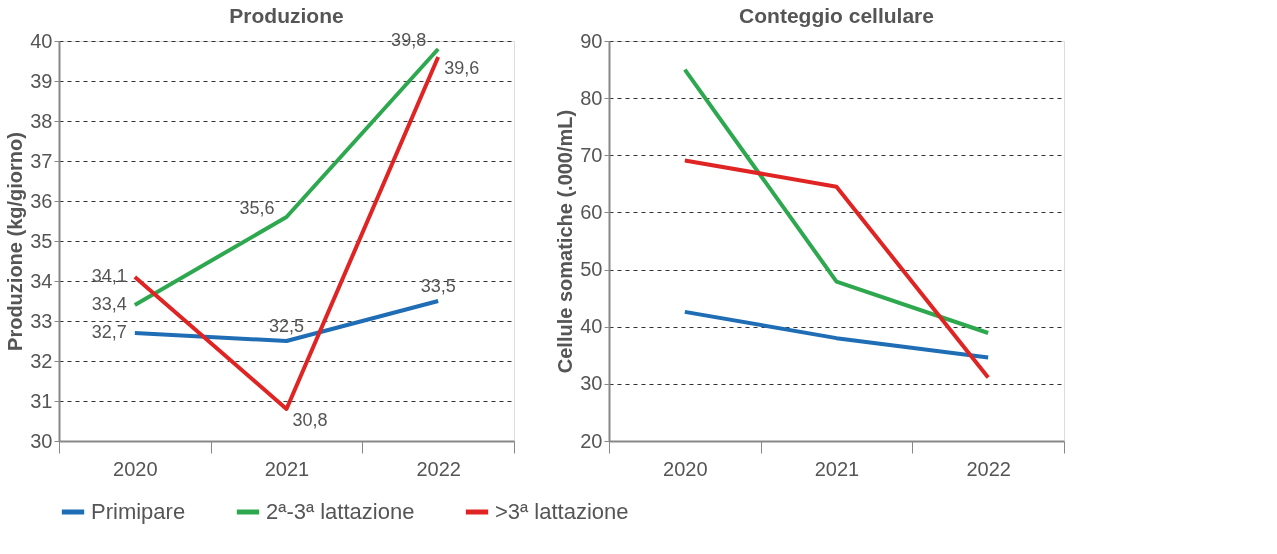 This screenshot has width=1277, height=554. What do you see at coordinates (438, 286) in the screenshot?
I see `data-label: 33,5` at bounding box center [438, 286].